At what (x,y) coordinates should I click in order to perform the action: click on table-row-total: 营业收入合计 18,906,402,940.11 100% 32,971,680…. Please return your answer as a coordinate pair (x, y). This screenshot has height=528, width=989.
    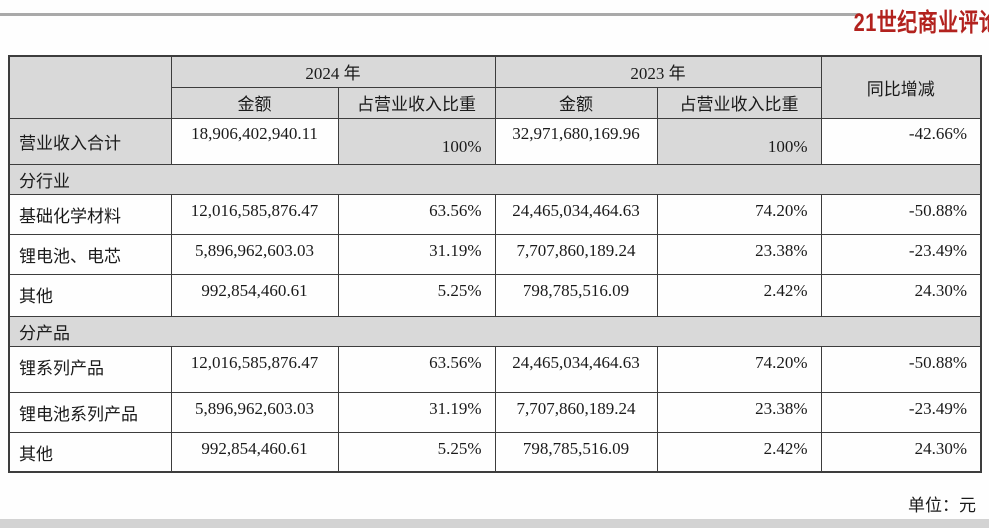
    Looking at the image, I should click on (495, 141).